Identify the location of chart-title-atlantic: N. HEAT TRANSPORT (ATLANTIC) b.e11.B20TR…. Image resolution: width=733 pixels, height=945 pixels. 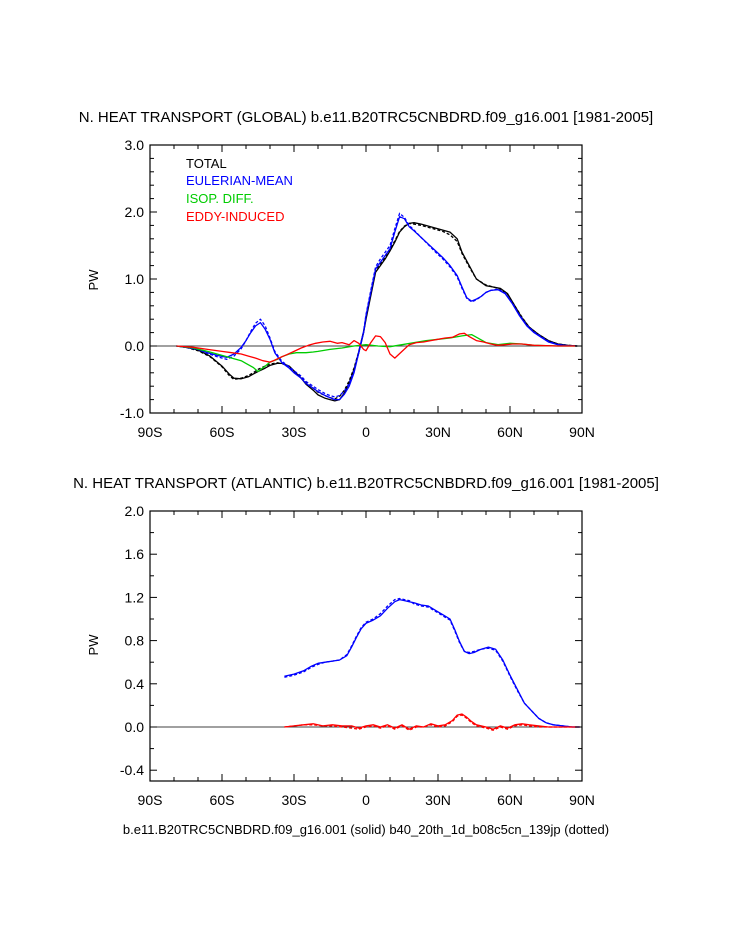
(366, 483).